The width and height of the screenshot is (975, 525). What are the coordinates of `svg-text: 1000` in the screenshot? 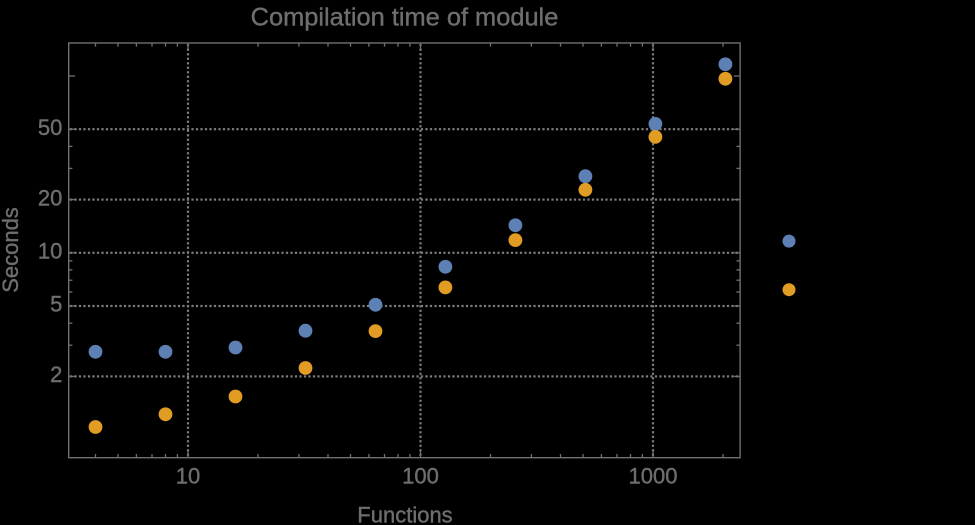 It's located at (653, 475).